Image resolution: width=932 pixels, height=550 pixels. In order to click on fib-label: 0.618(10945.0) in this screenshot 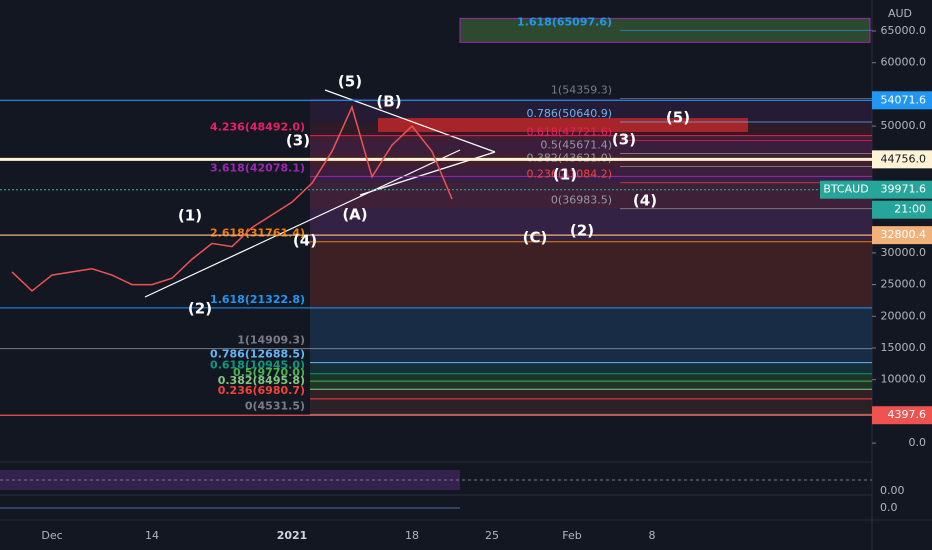, I will do `click(257, 365)`.